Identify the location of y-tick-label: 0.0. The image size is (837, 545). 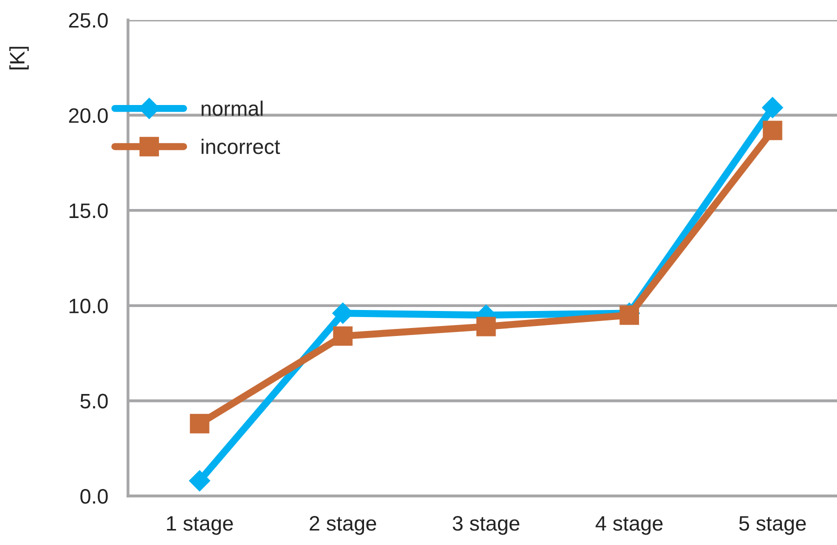
(94, 496).